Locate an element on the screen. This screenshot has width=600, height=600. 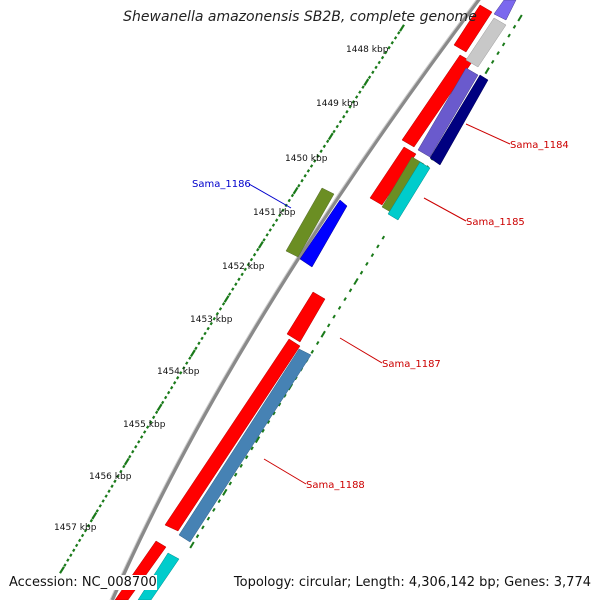
gene-label-sama-1187: Sama_1187 is located at coordinates (411, 364).